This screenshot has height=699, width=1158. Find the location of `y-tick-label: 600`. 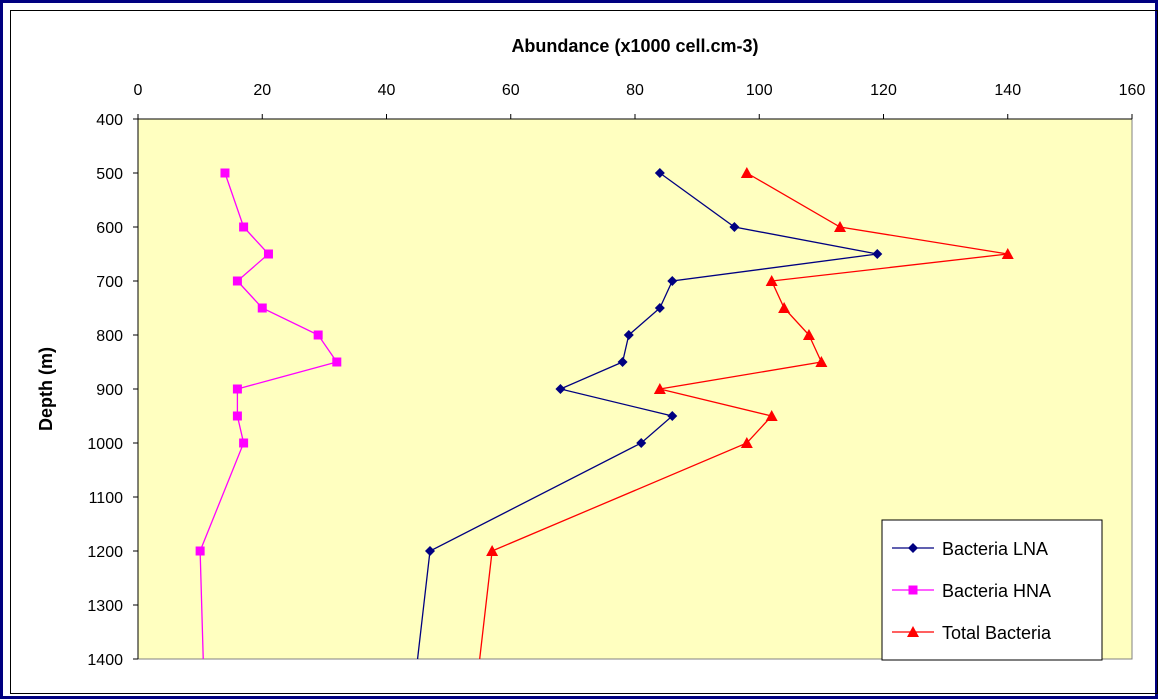

y-tick-label: 600 is located at coordinates (109, 228).